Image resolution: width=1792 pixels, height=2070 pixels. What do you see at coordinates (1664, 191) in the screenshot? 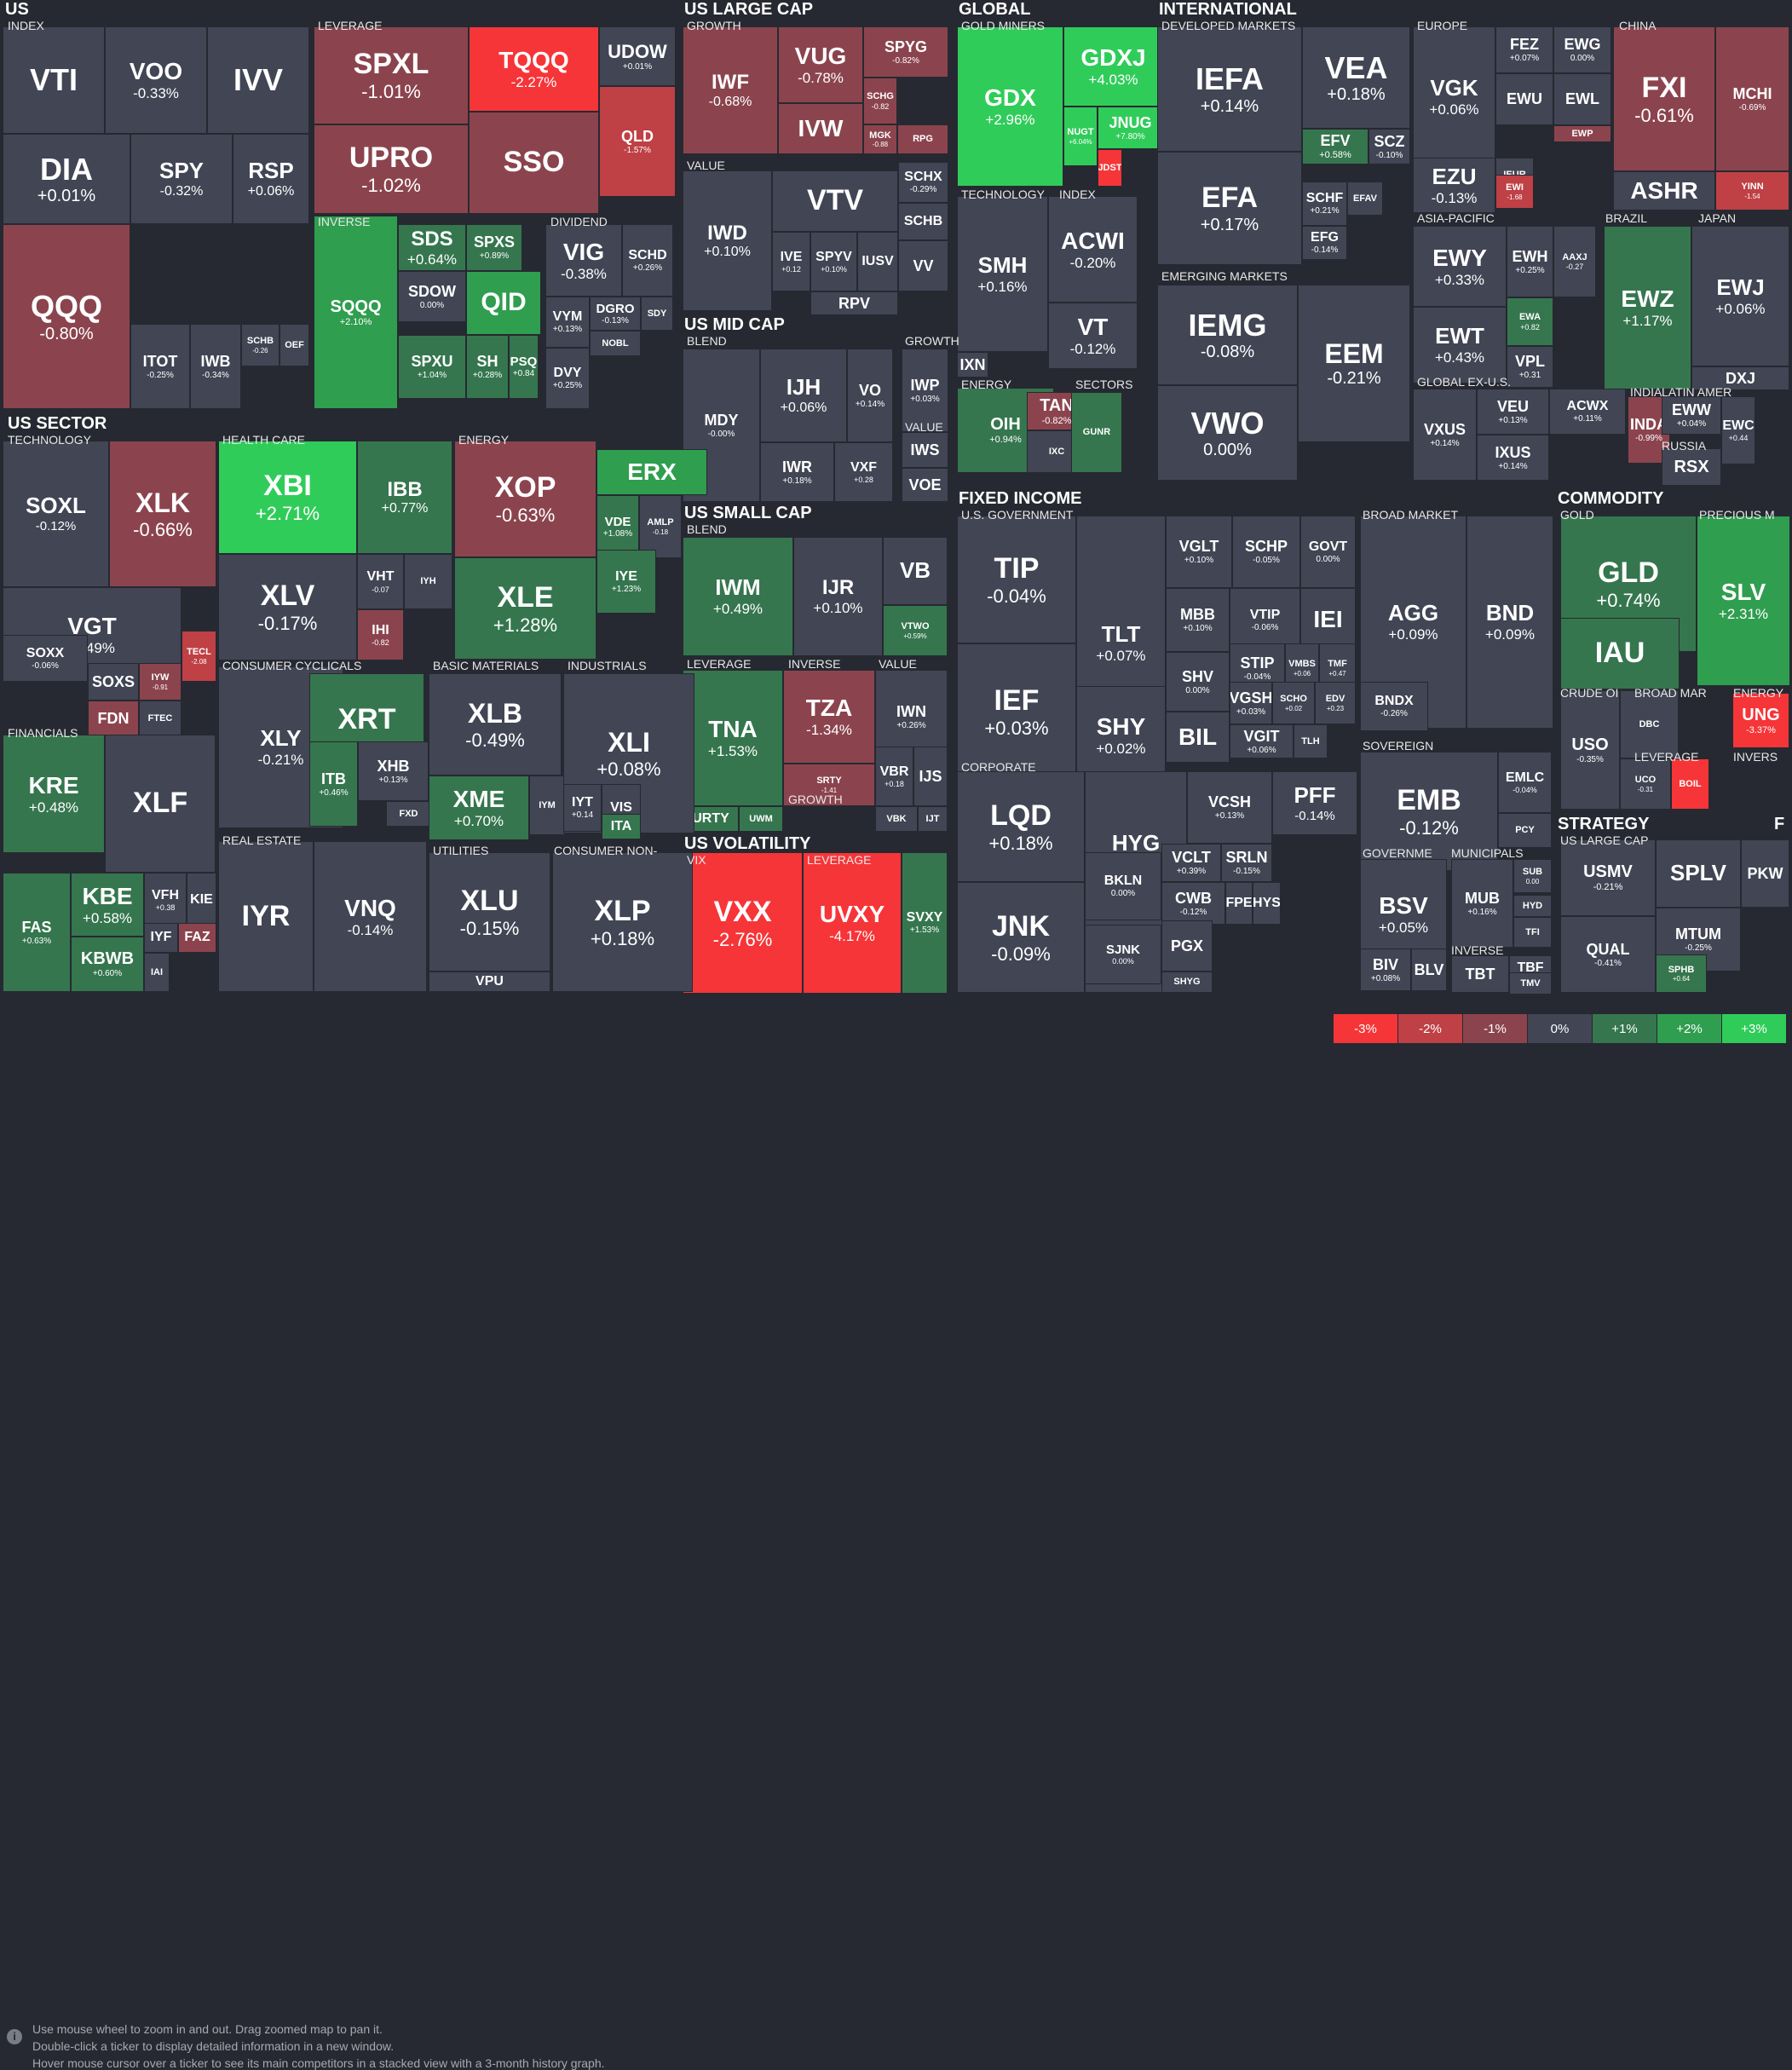
I see `ticker-tile: ASHR` at bounding box center [1664, 191].